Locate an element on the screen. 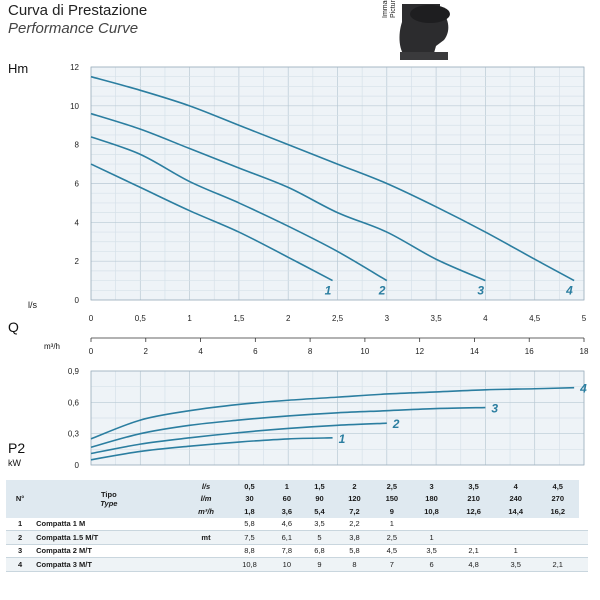 The width and height of the screenshot is (600, 600). row-value: 10 is located at coordinates (287, 564).